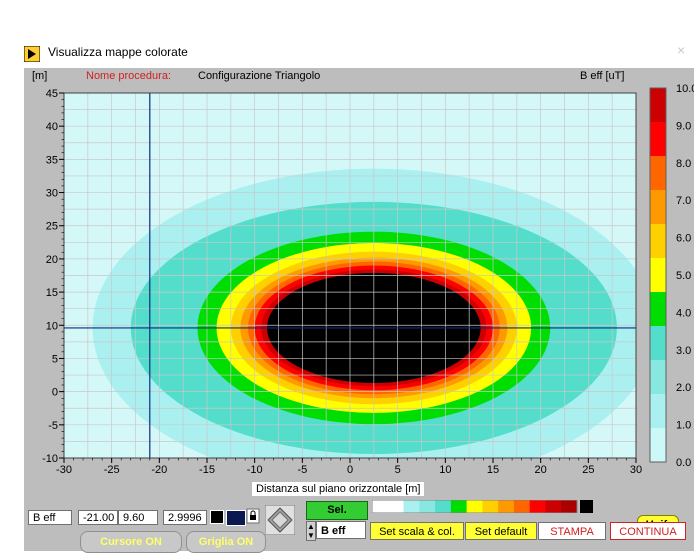  What do you see at coordinates (280, 520) in the screenshot?
I see `diamond-navigator-icon` at bounding box center [280, 520].